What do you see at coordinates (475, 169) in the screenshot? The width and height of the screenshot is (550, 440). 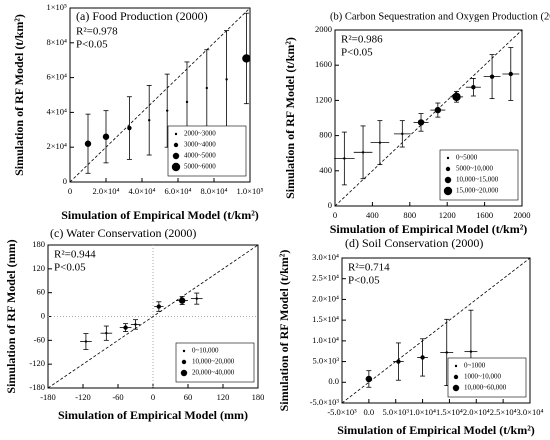 I see `legend-label: 5000~10,000` at bounding box center [475, 169].